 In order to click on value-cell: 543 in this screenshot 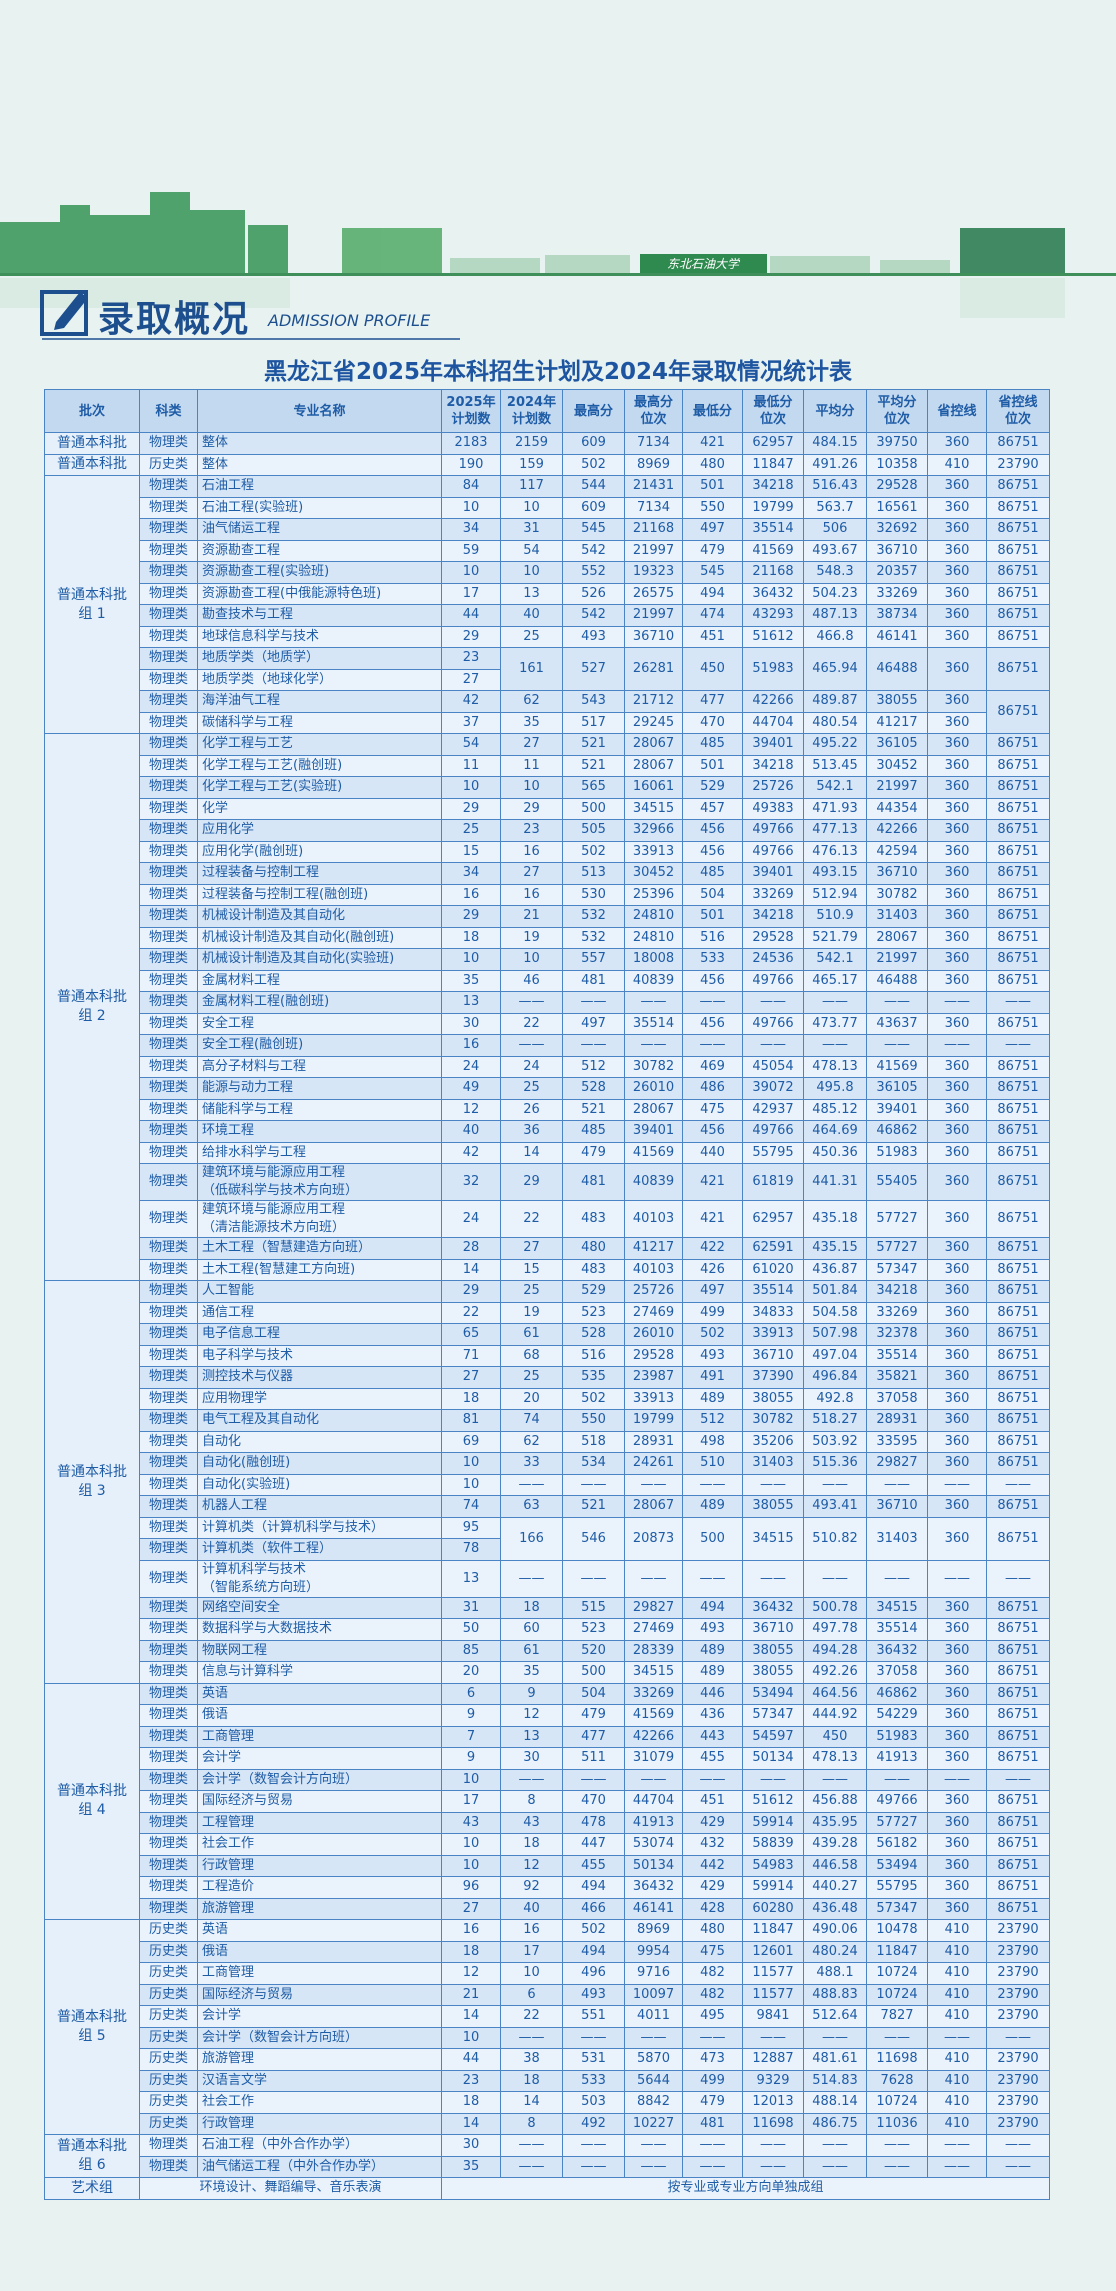, I will do `click(593, 701)`.